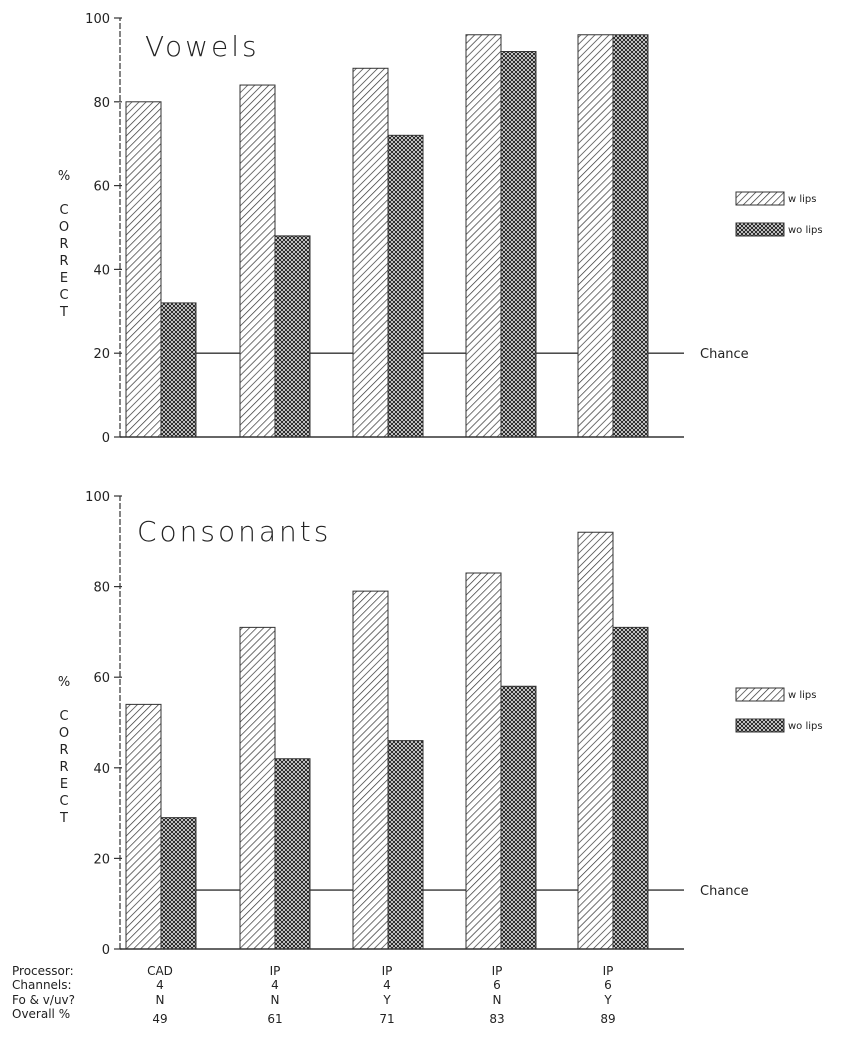  I want to click on chart-title: Consonants, so click(234, 531).